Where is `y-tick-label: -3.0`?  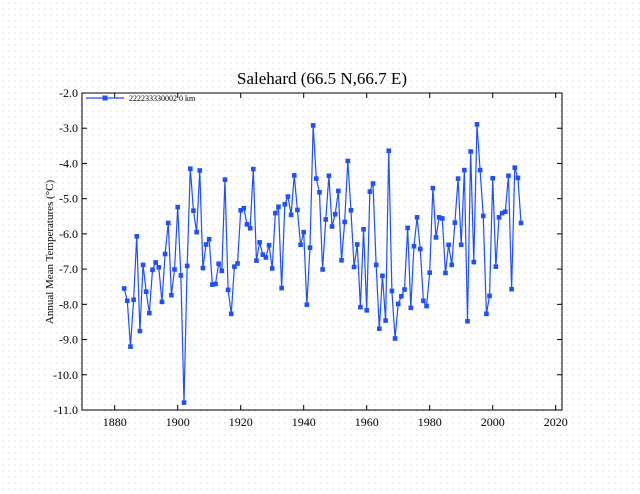
y-tick-label: -3.0 is located at coordinates (68, 128).